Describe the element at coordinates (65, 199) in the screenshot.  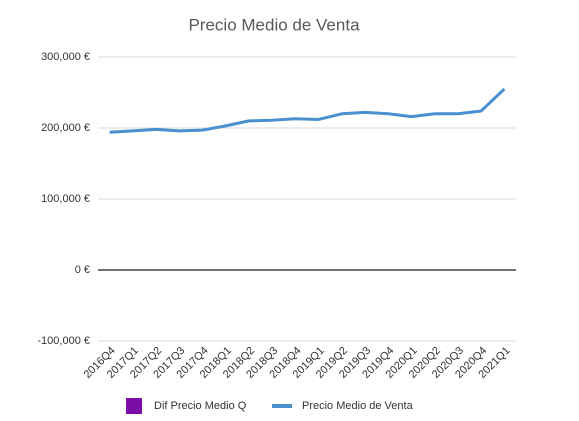
I see `y-tick-label: 100,000 €` at that location.